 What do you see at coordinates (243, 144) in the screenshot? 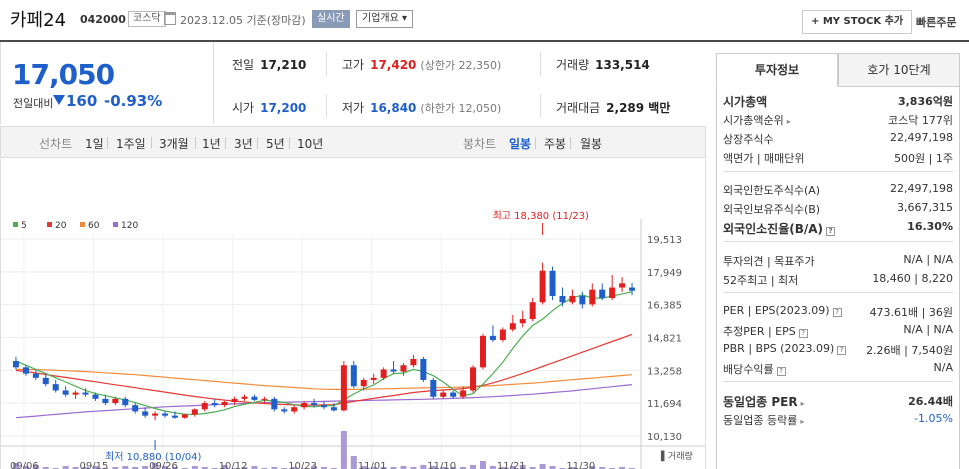
I see `period-3y: 3년` at bounding box center [243, 144].